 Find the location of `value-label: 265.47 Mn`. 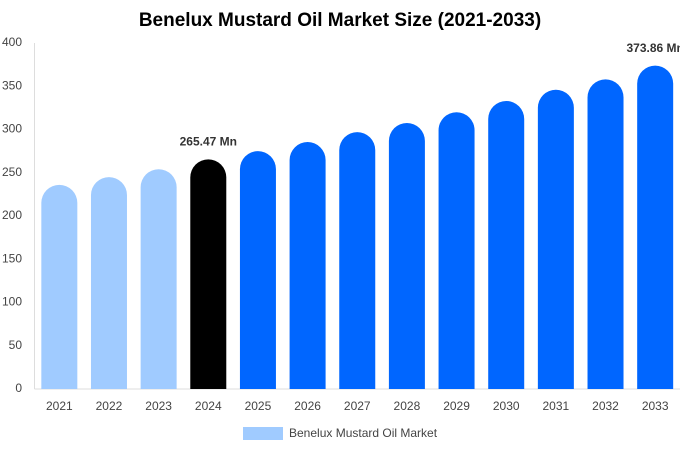

value-label: 265.47 Mn is located at coordinates (208, 142).